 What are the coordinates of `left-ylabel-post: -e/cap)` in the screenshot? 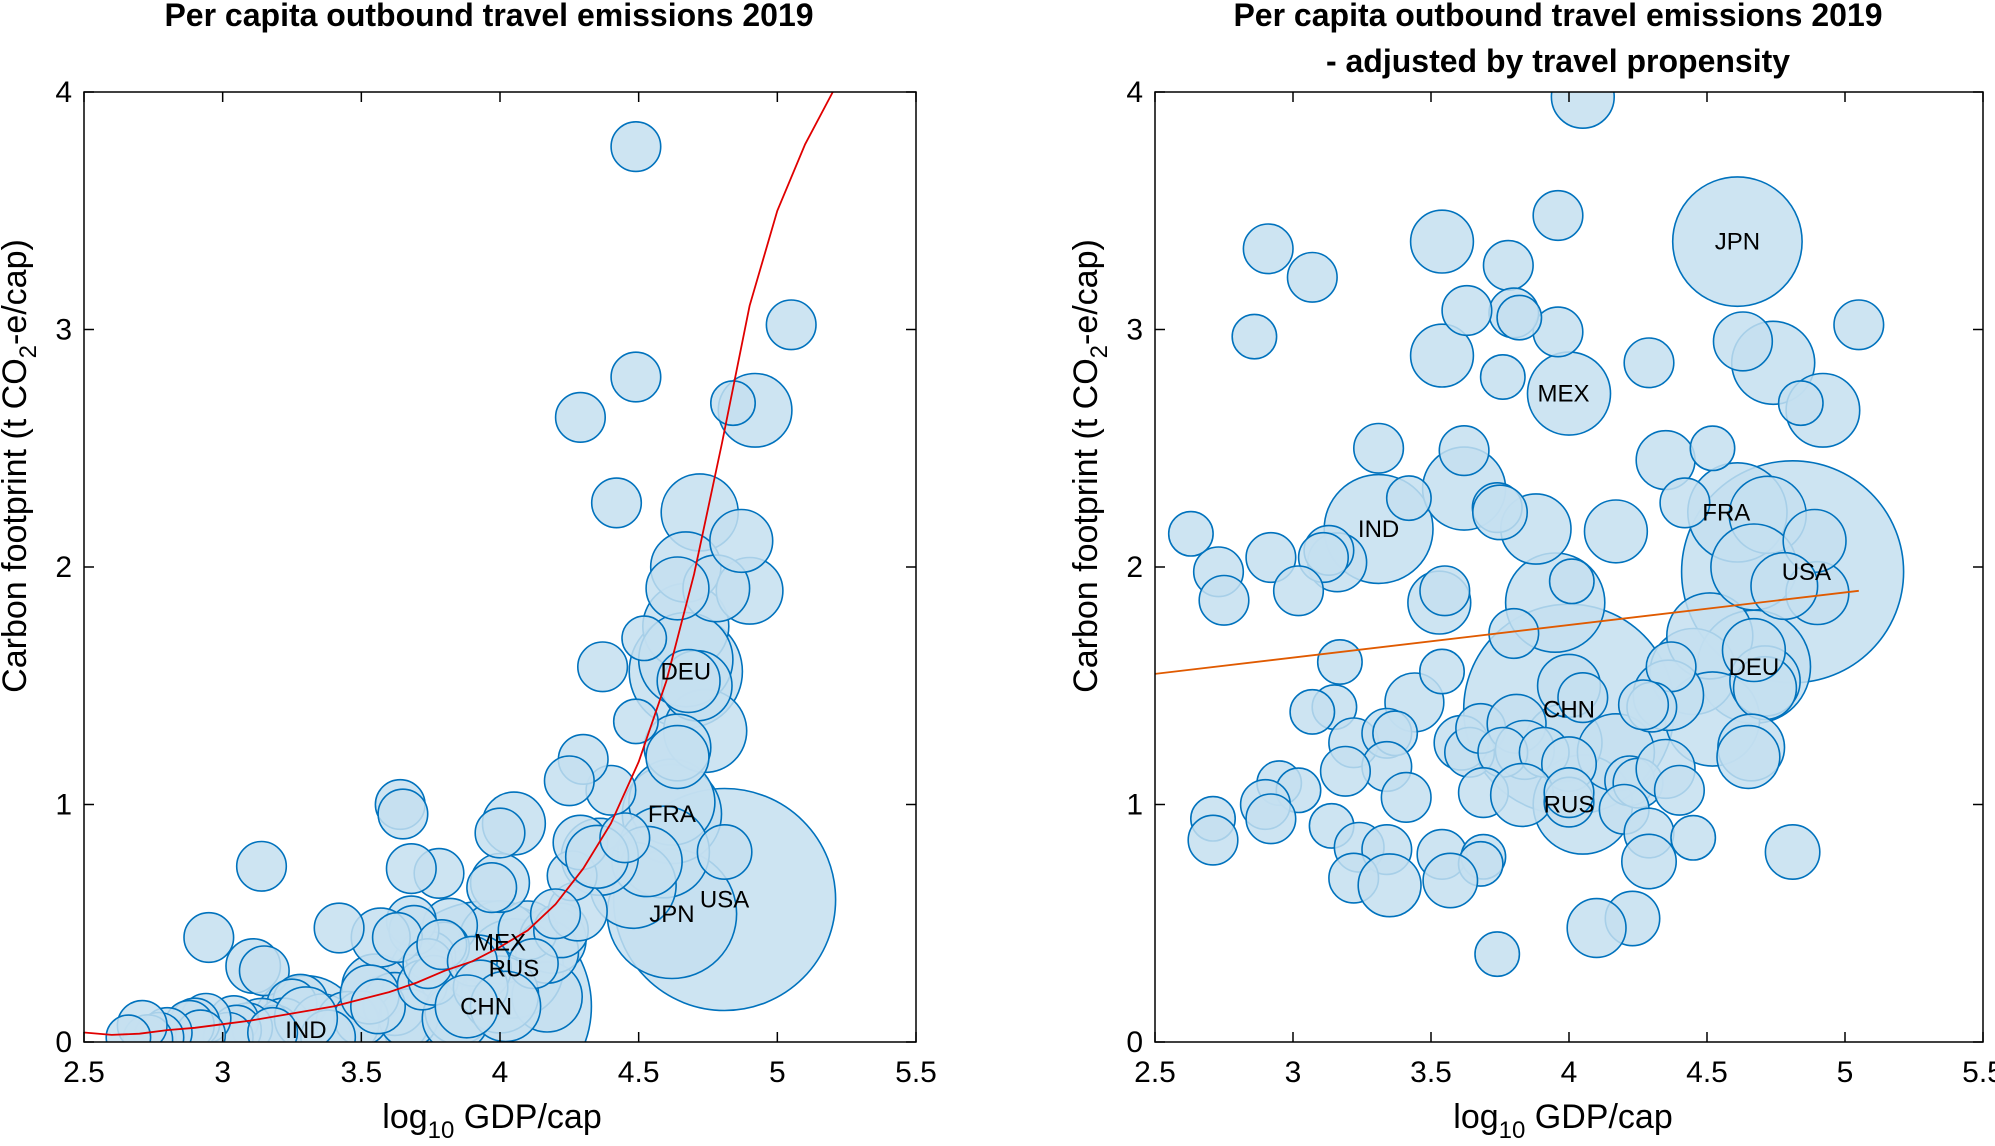 It's located at (17, 292).